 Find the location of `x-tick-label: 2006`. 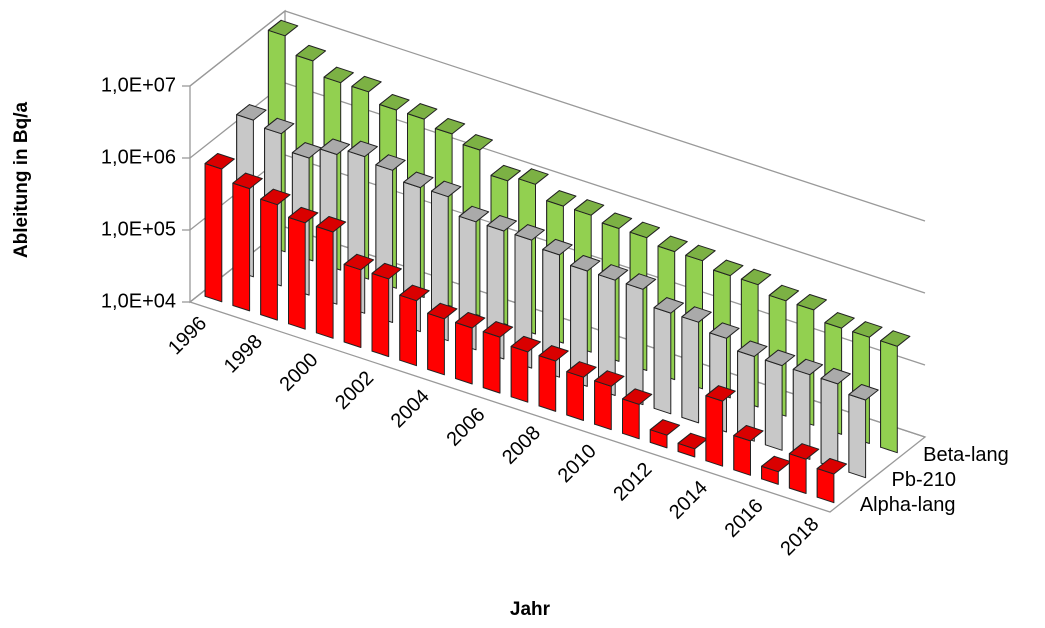

x-tick-label: 2006 is located at coordinates (465, 427).